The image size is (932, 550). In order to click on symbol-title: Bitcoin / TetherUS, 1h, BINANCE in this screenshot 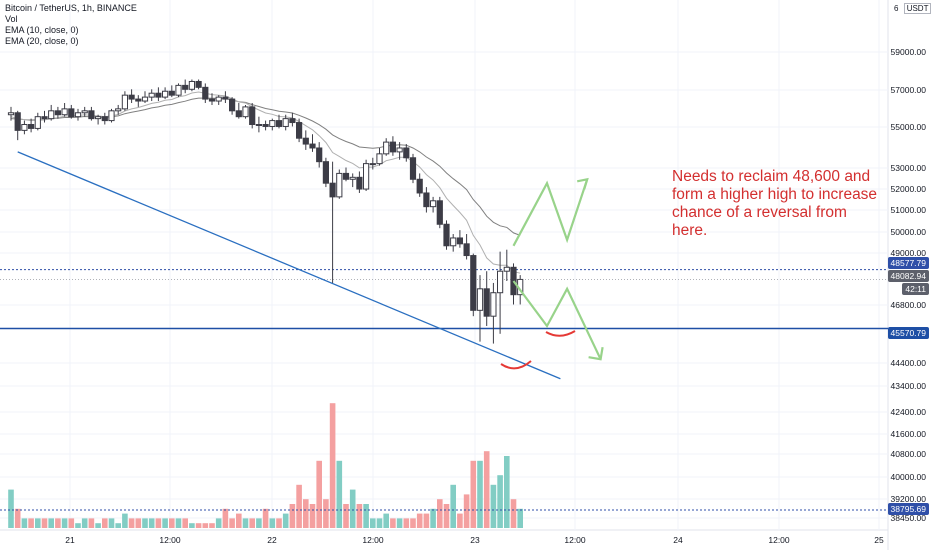, I will do `click(71, 8)`.